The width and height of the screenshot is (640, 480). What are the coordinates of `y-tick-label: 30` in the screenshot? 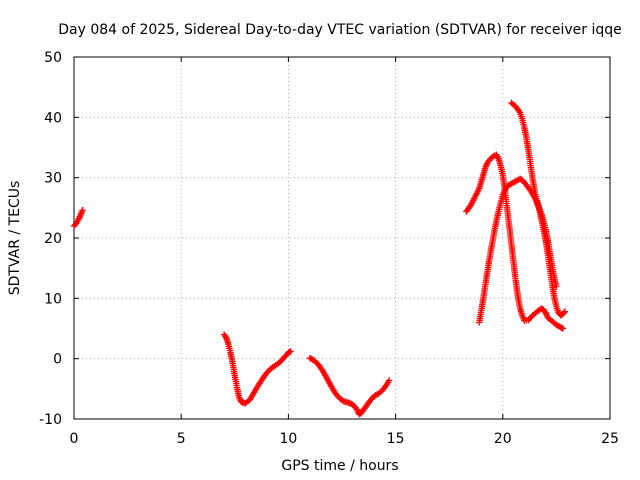 It's located at (53, 179).